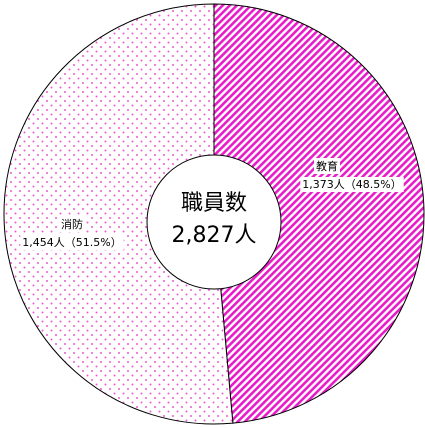  Describe the element at coordinates (214, 203) in the screenshot. I see `center-label: 職員数` at that location.